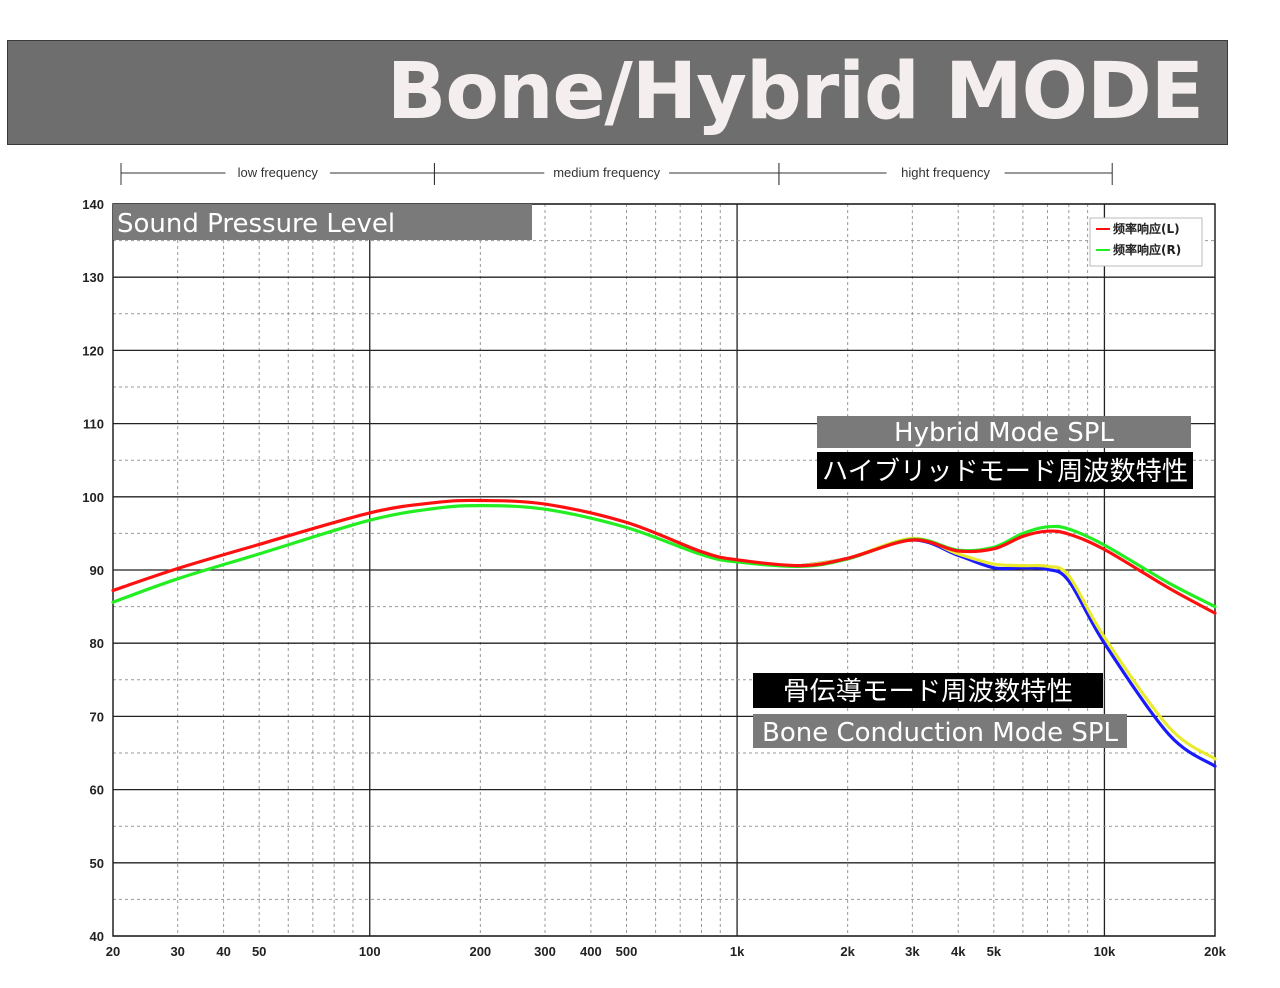 The height and width of the screenshot is (988, 1280). I want to click on band-label: medium frequency, so click(606, 172).